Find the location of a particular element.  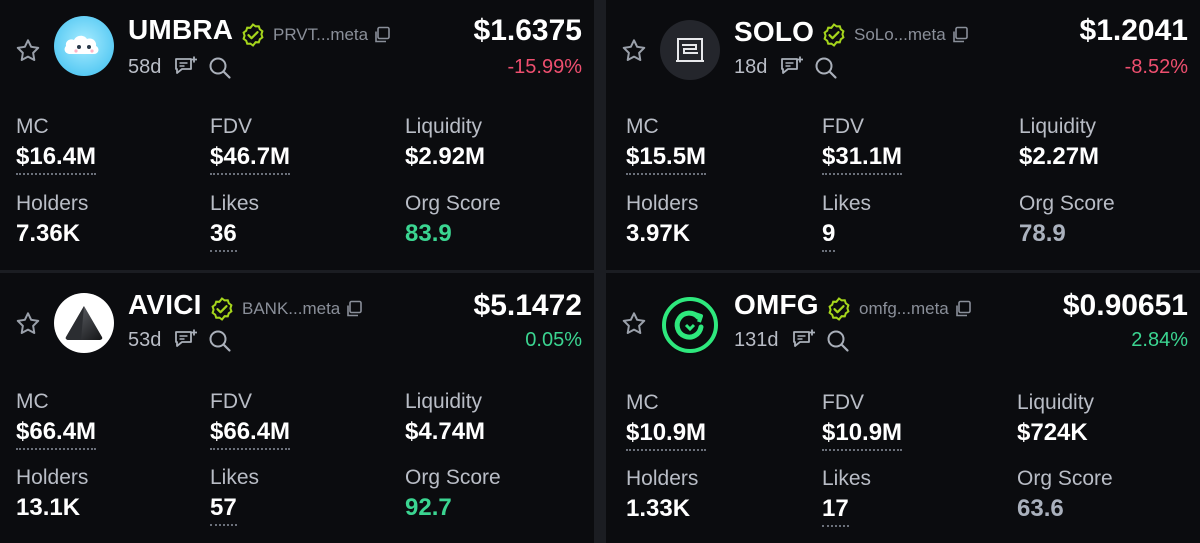

token-symbol: SOLO is located at coordinates (774, 31).